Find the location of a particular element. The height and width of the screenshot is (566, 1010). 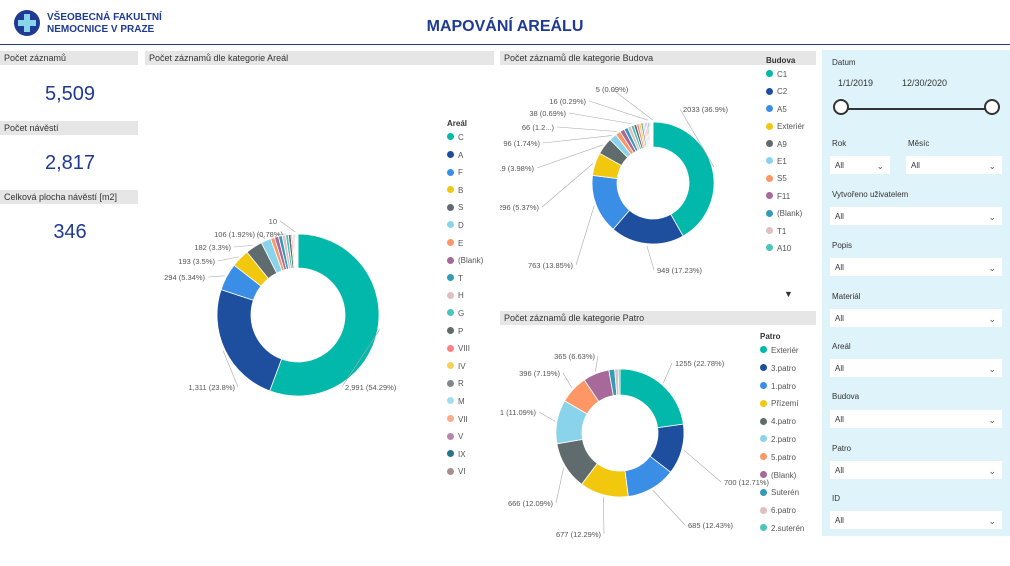

legend-item: 1.patro is located at coordinates (778, 387).